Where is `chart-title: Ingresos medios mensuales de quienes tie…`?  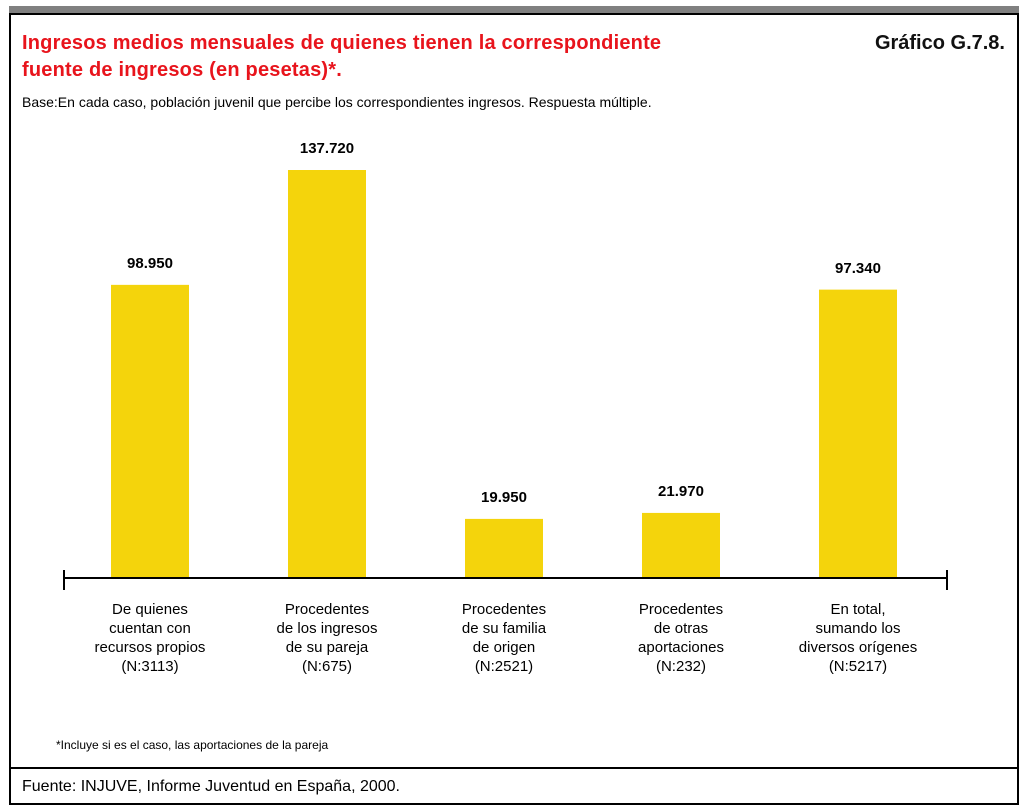 chart-title: Ingresos medios mensuales de quienes tie… is located at coordinates (342, 56).